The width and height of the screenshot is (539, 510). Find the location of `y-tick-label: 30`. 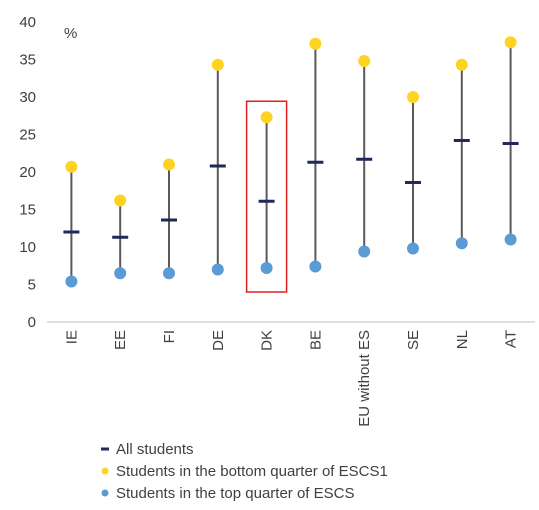

y-tick-label: 30 is located at coordinates (27, 97).